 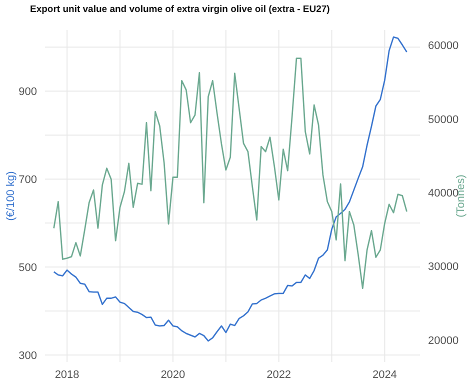 What do you see at coordinates (279, 374) in the screenshot?
I see `x-tick-label: 2022` at bounding box center [279, 374].